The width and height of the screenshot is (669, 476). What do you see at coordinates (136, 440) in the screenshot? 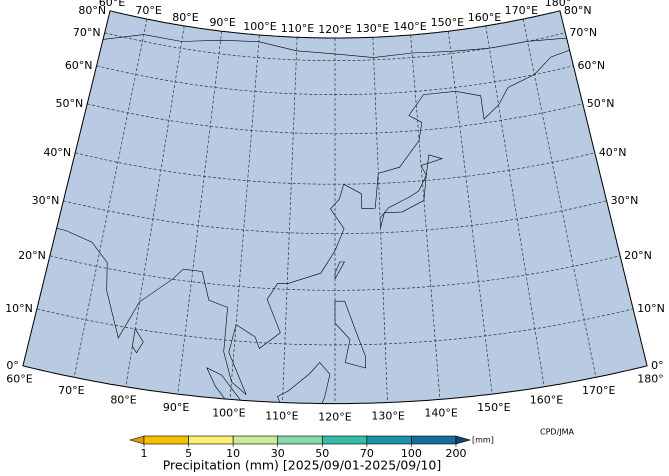
I see `colorbar-arrow-low` at bounding box center [136, 440].